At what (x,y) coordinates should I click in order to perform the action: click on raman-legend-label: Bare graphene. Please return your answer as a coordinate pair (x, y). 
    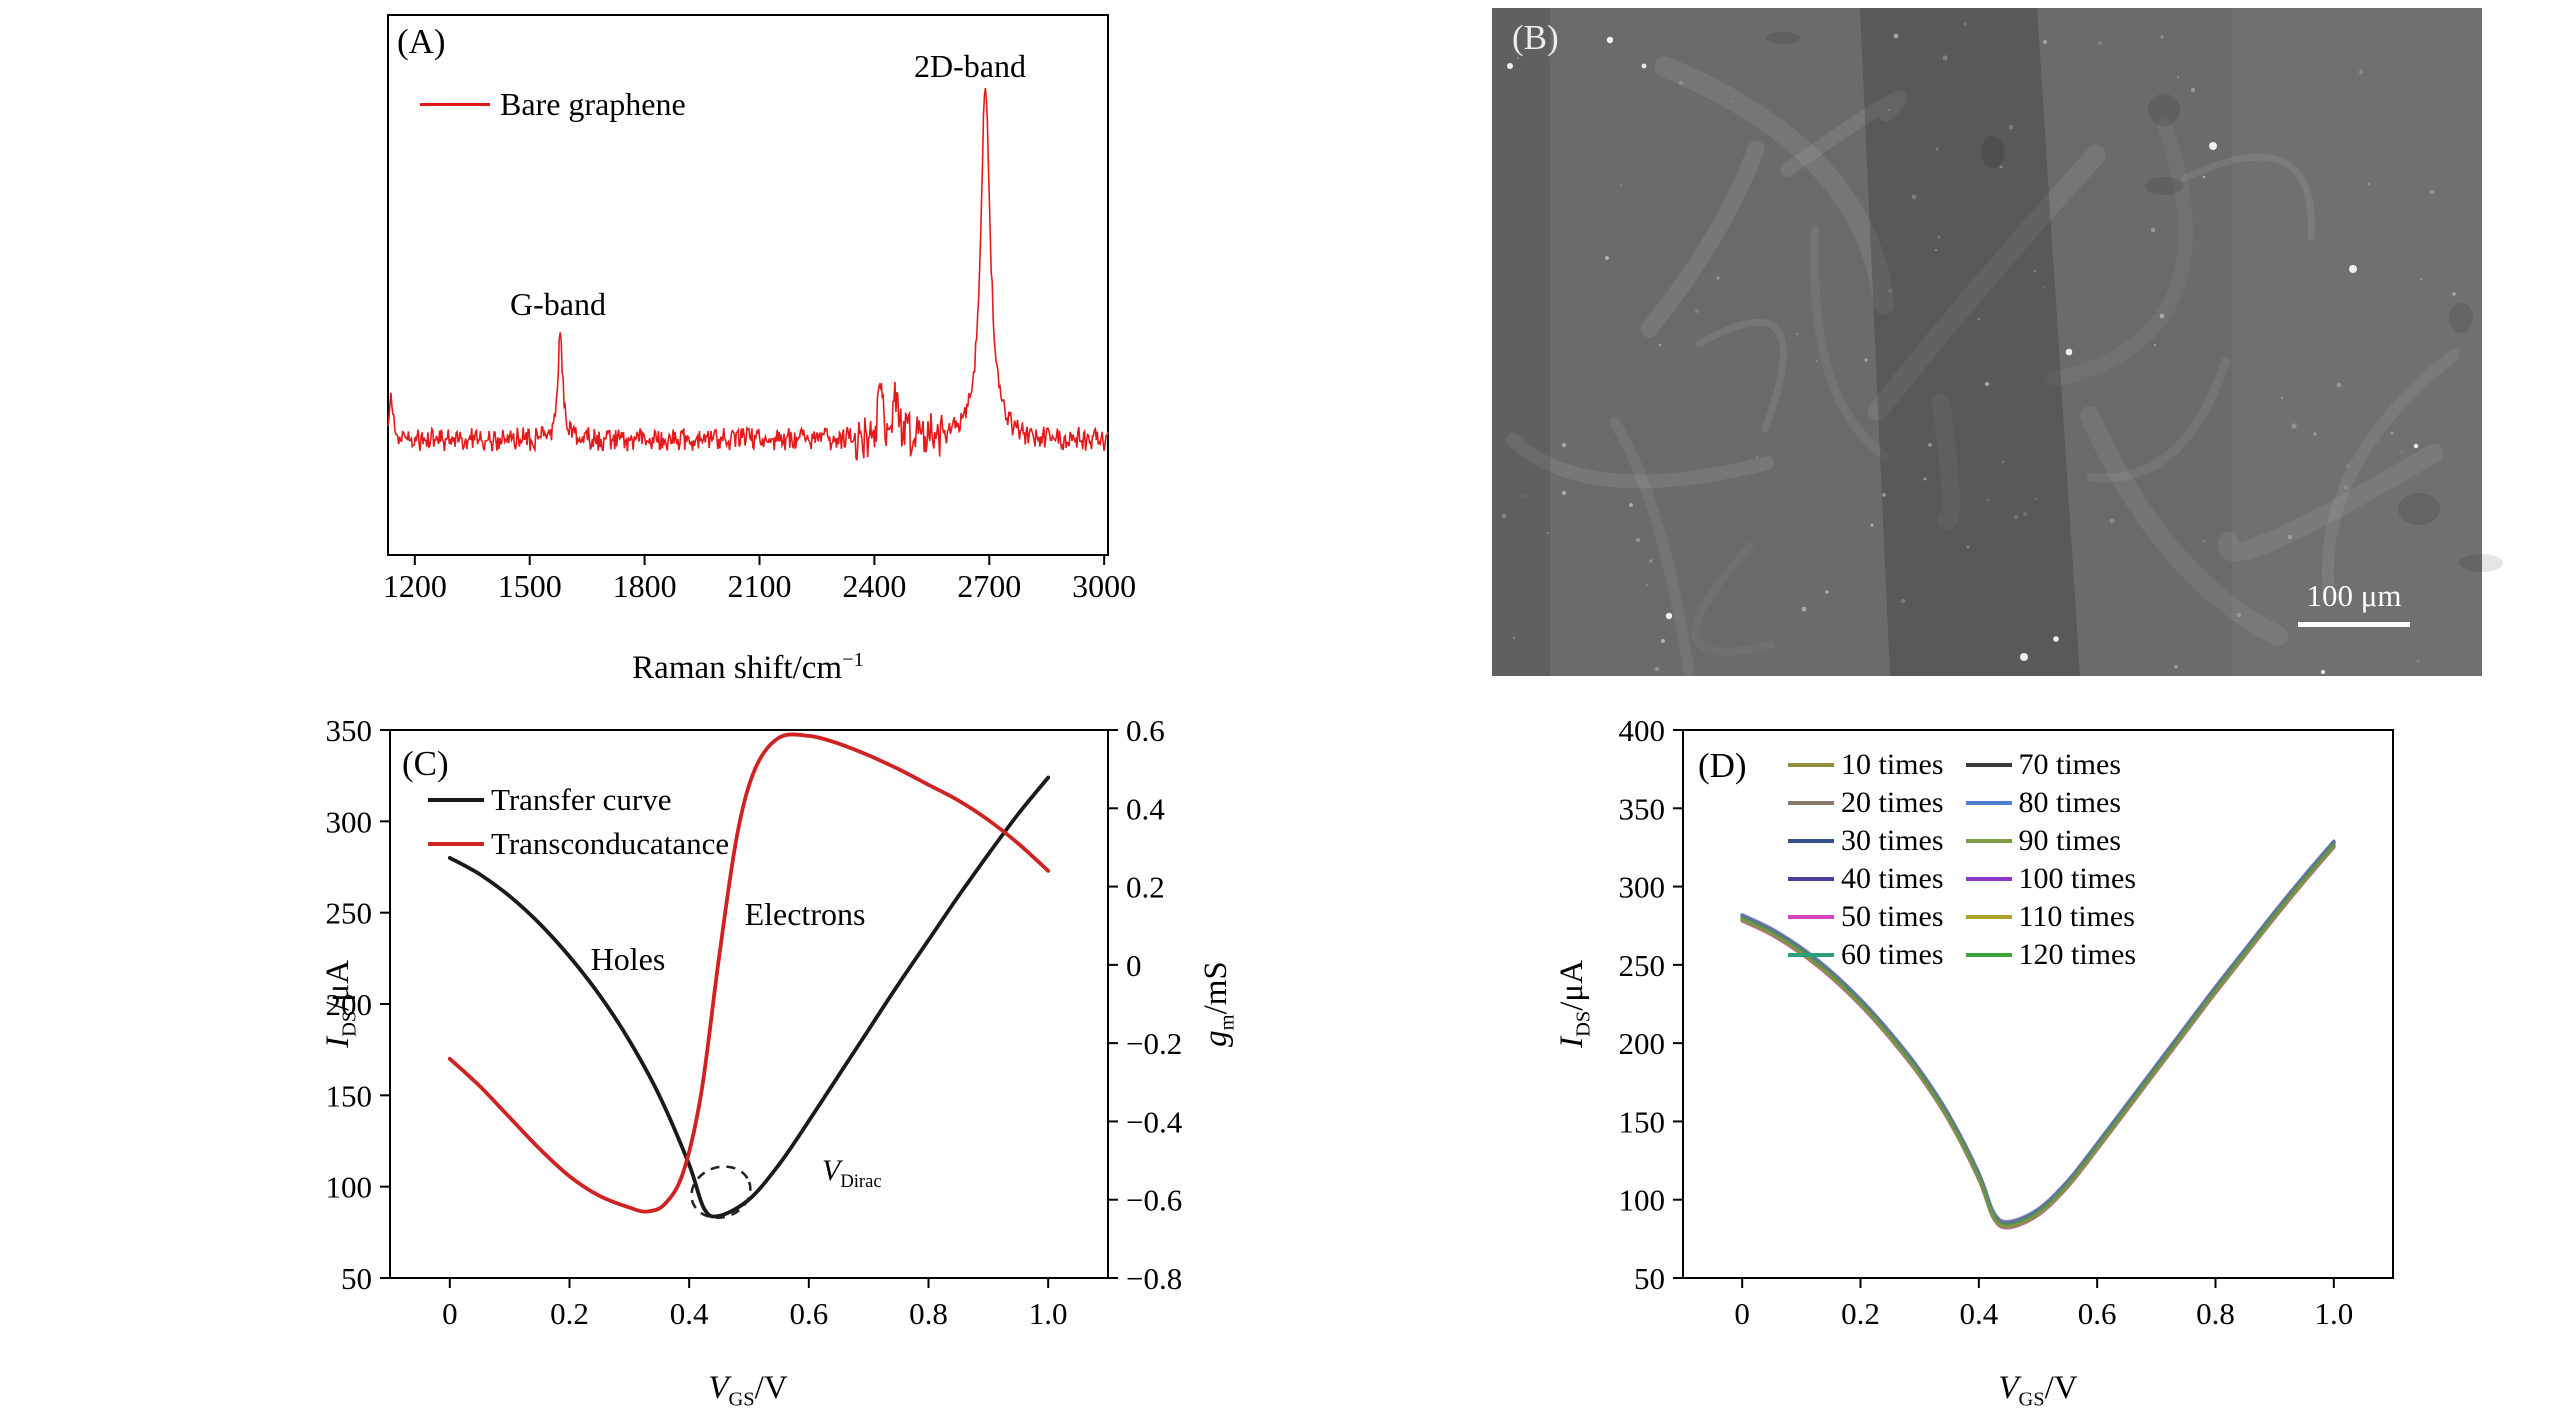
    Looking at the image, I should click on (593, 104).